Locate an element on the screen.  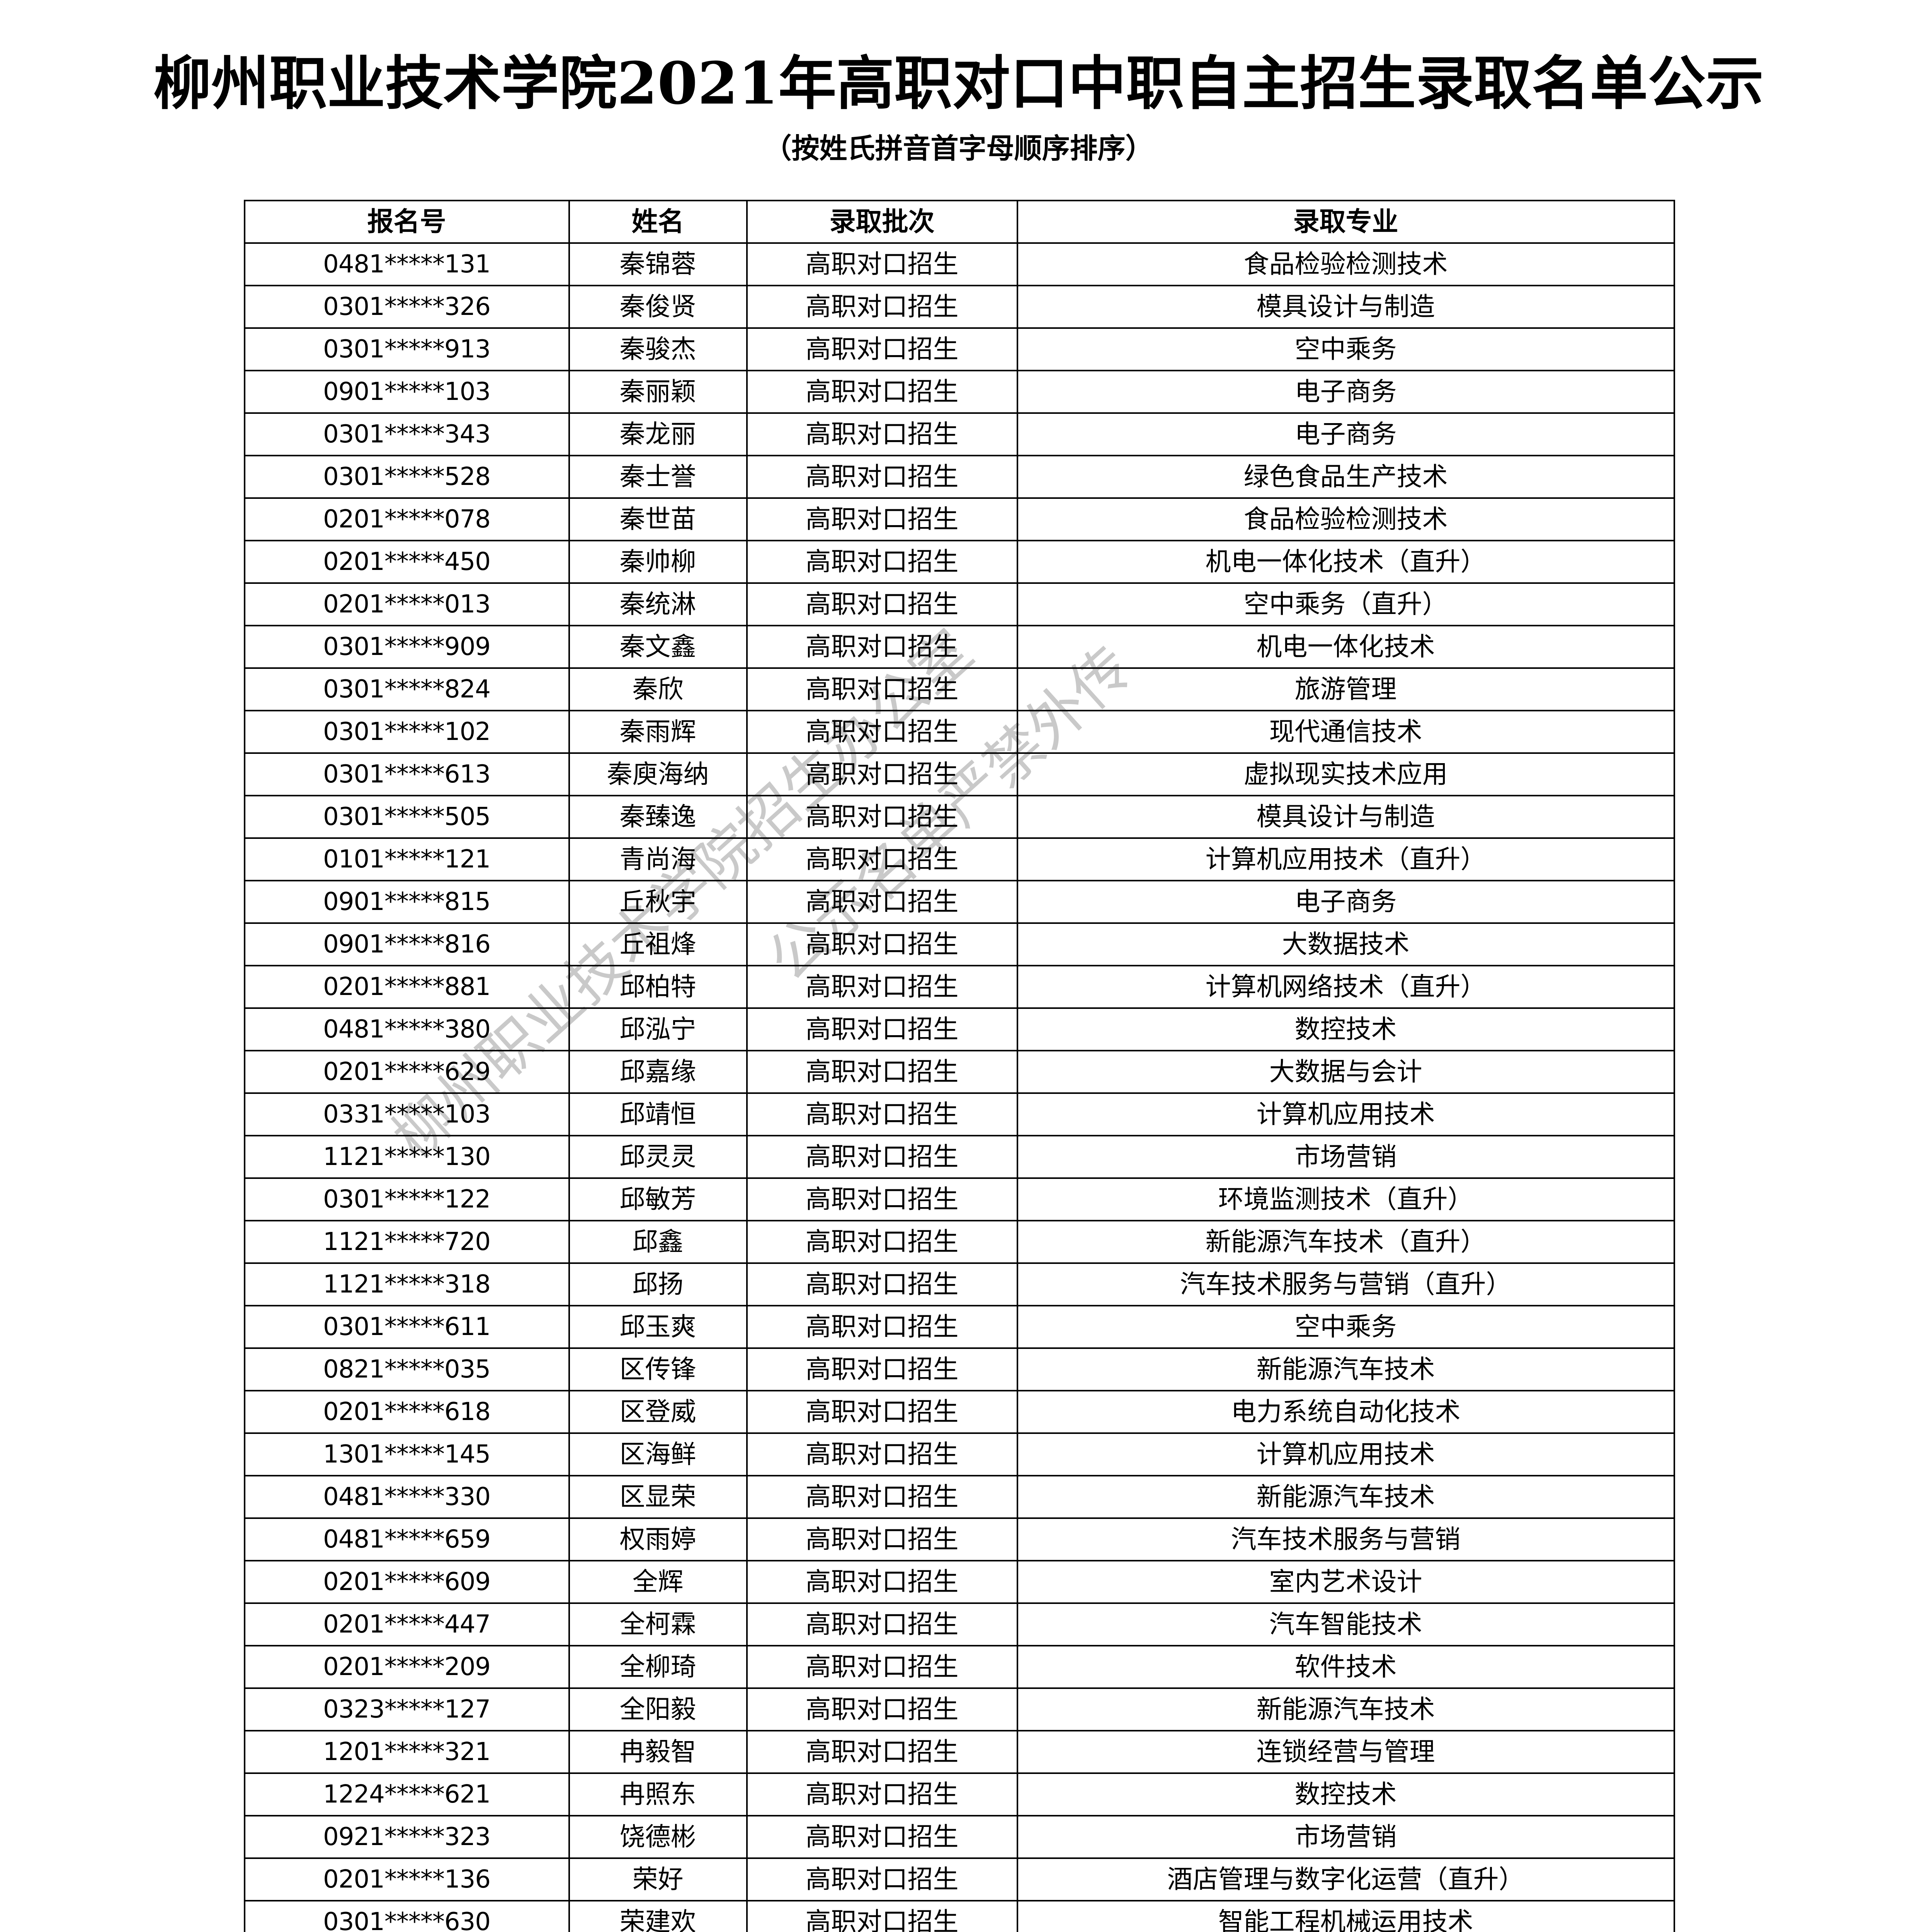
table-row: 0101*****121 青尚海 高职对口招生 计算机应用技术（直升） is located at coordinates (959, 859).